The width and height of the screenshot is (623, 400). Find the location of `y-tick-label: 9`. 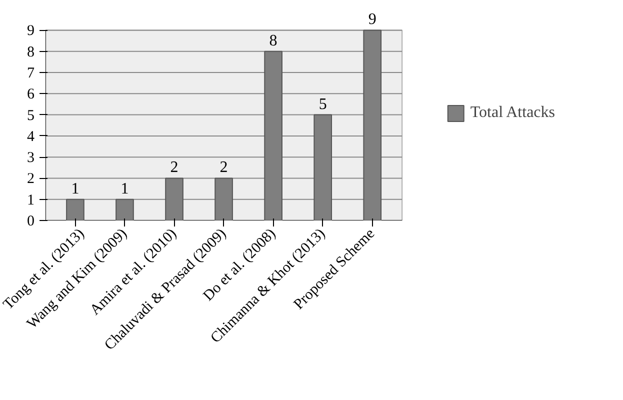

y-tick-label: 9 is located at coordinates (30, 31).